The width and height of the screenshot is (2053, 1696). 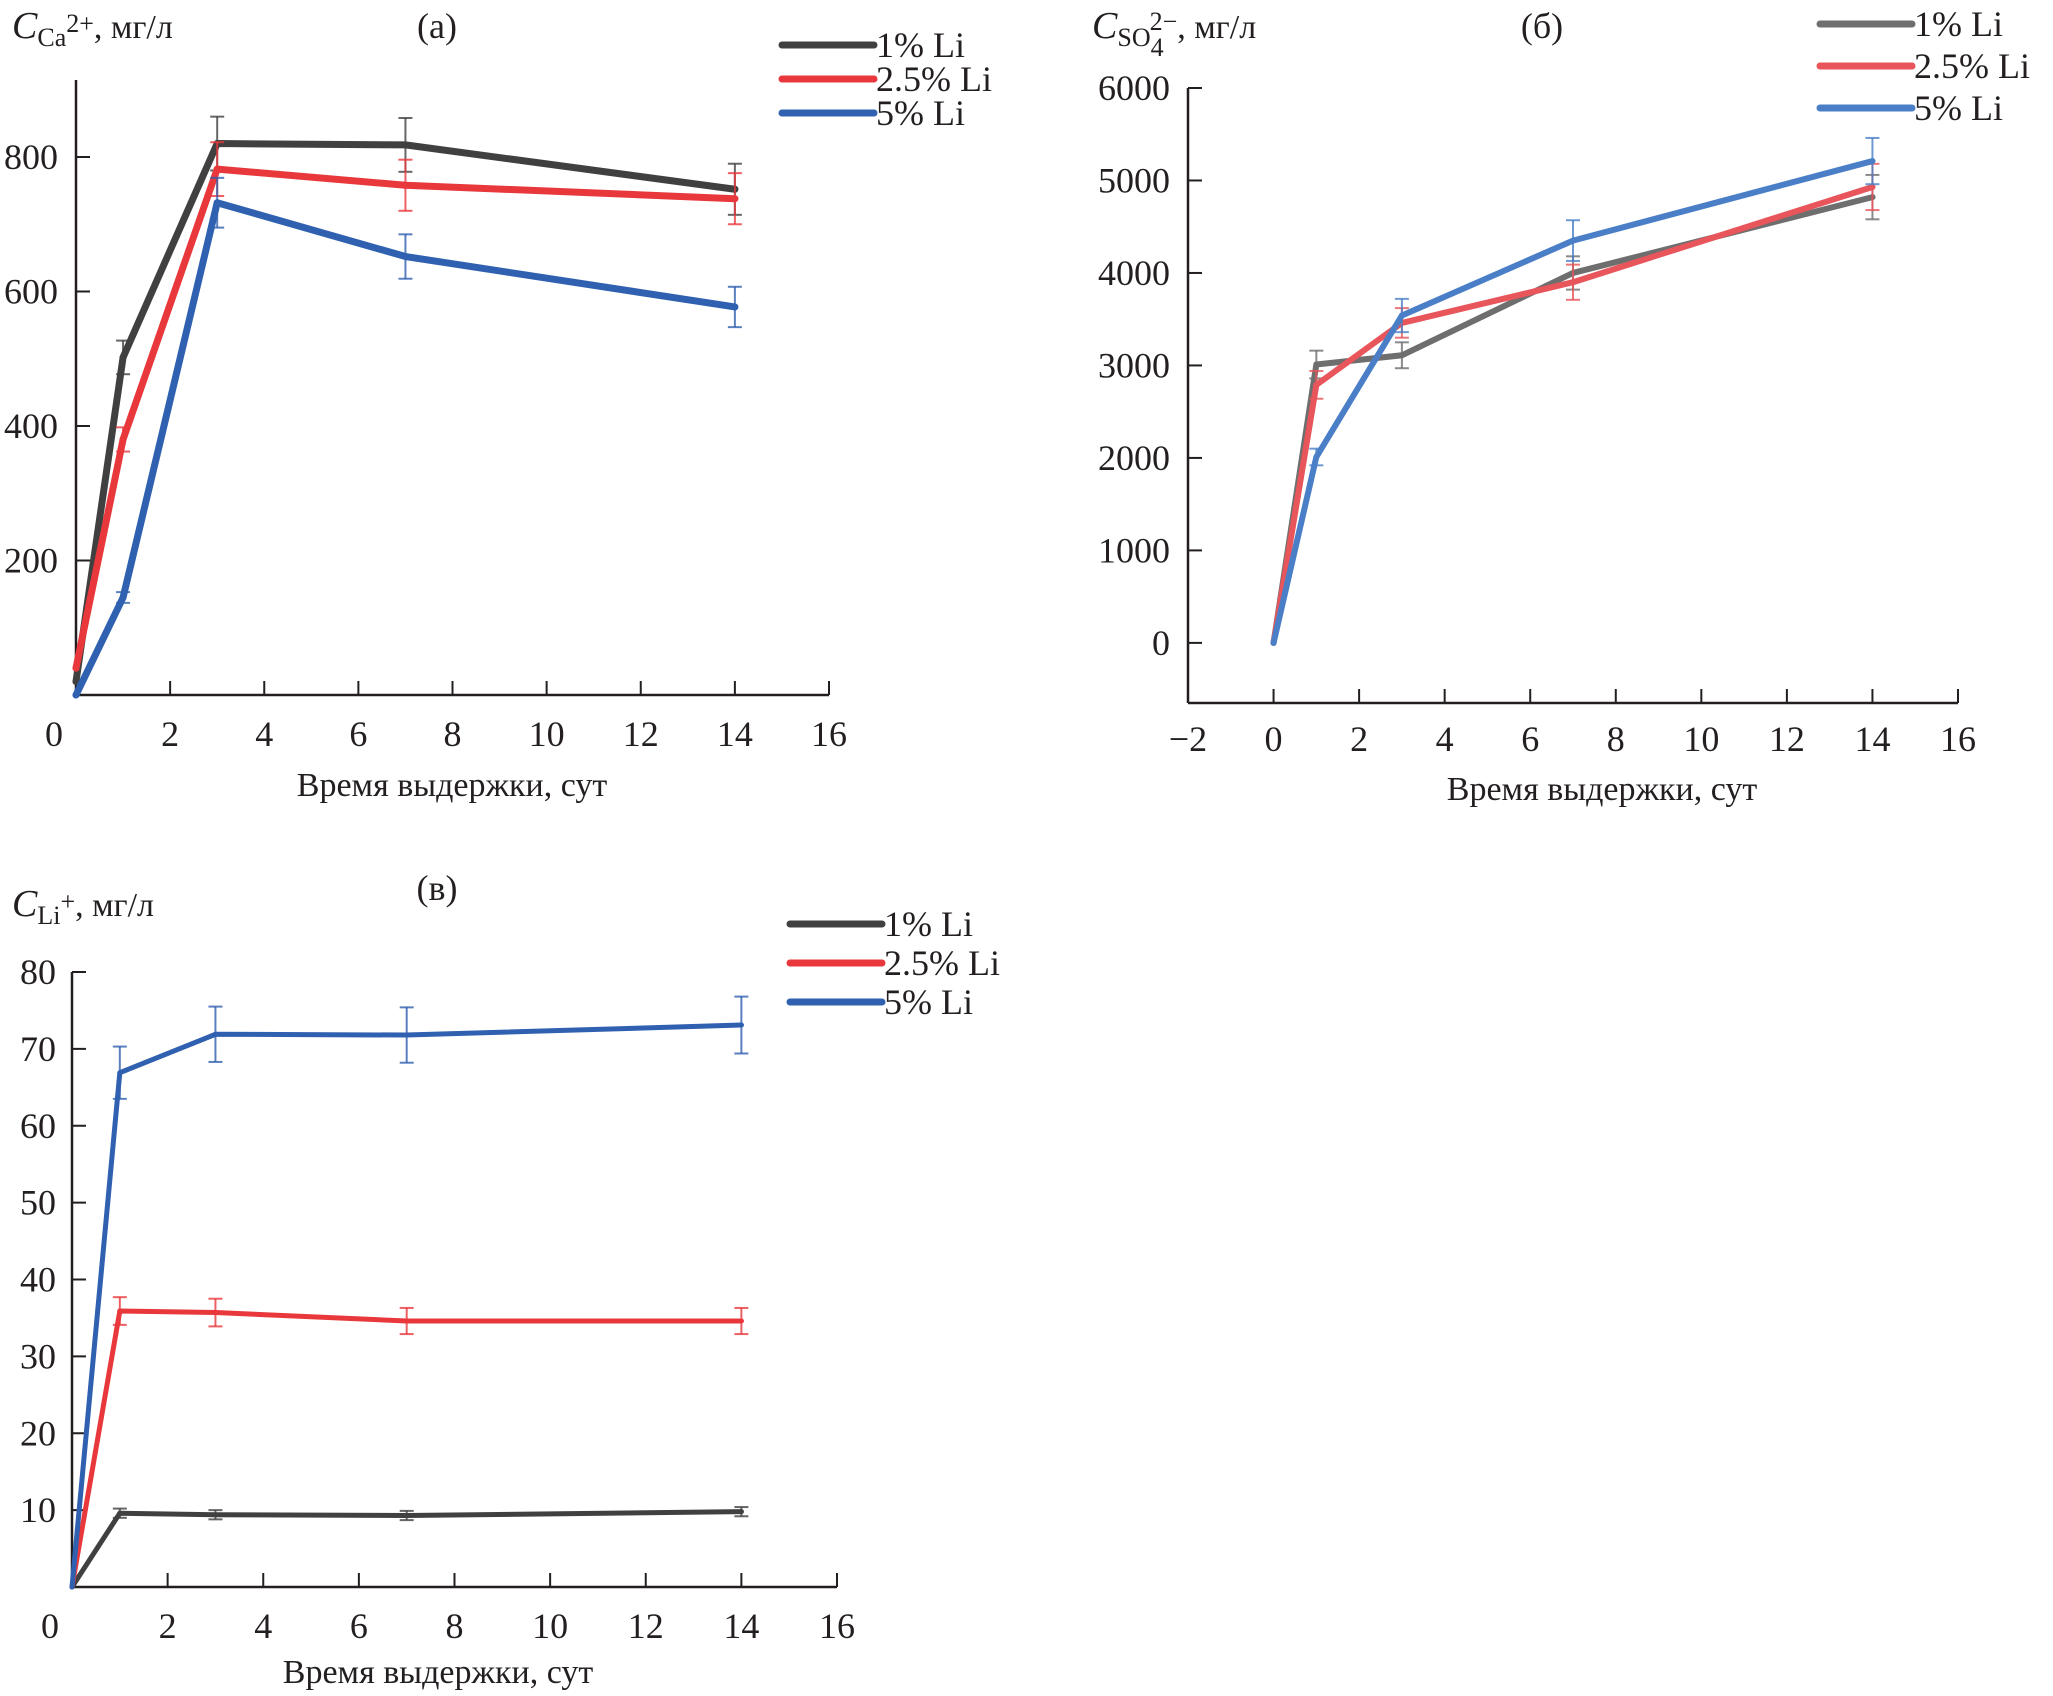 I want to click on legend-label: 1% Li, so click(x=928, y=924).